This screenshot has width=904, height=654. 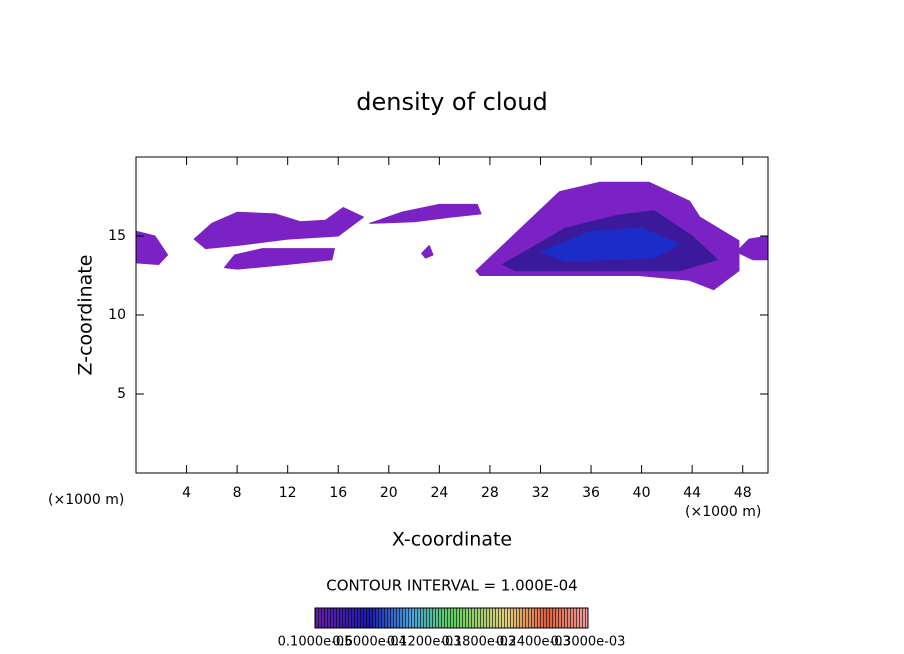 What do you see at coordinates (389, 493) in the screenshot?
I see `x-tick-label: 20` at bounding box center [389, 493].